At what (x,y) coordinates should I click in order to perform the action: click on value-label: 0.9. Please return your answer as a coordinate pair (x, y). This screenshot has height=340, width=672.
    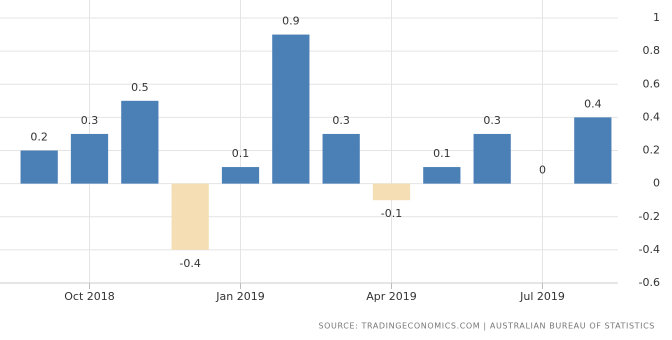
    Looking at the image, I should click on (291, 21).